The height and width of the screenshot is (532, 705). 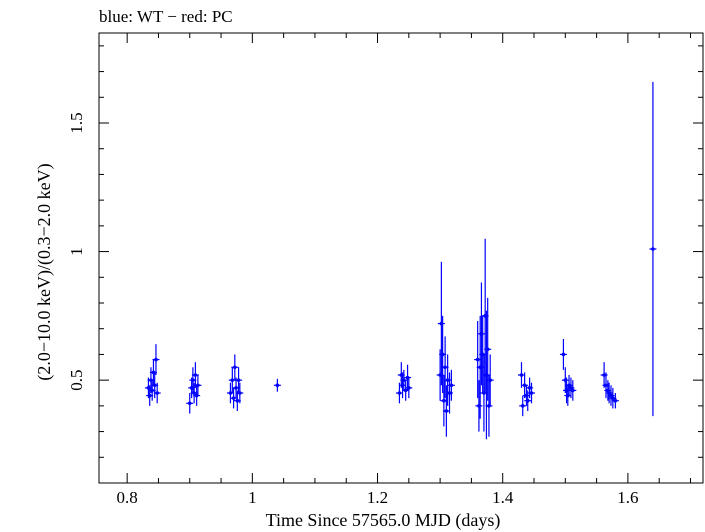 I want to click on chart-title: blue: WT − red: PC, so click(x=166, y=16).